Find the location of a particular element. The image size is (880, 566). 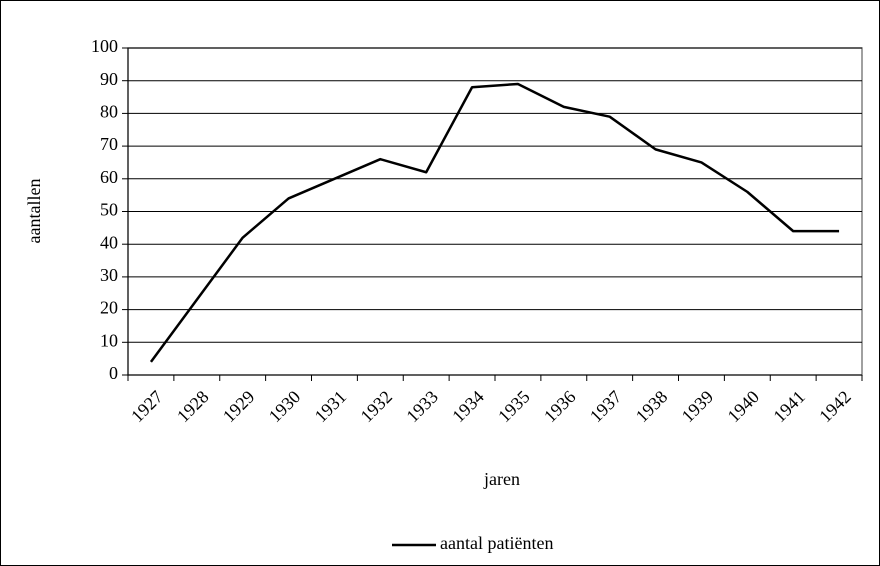

y-tick-label: 90 is located at coordinates (109, 79).